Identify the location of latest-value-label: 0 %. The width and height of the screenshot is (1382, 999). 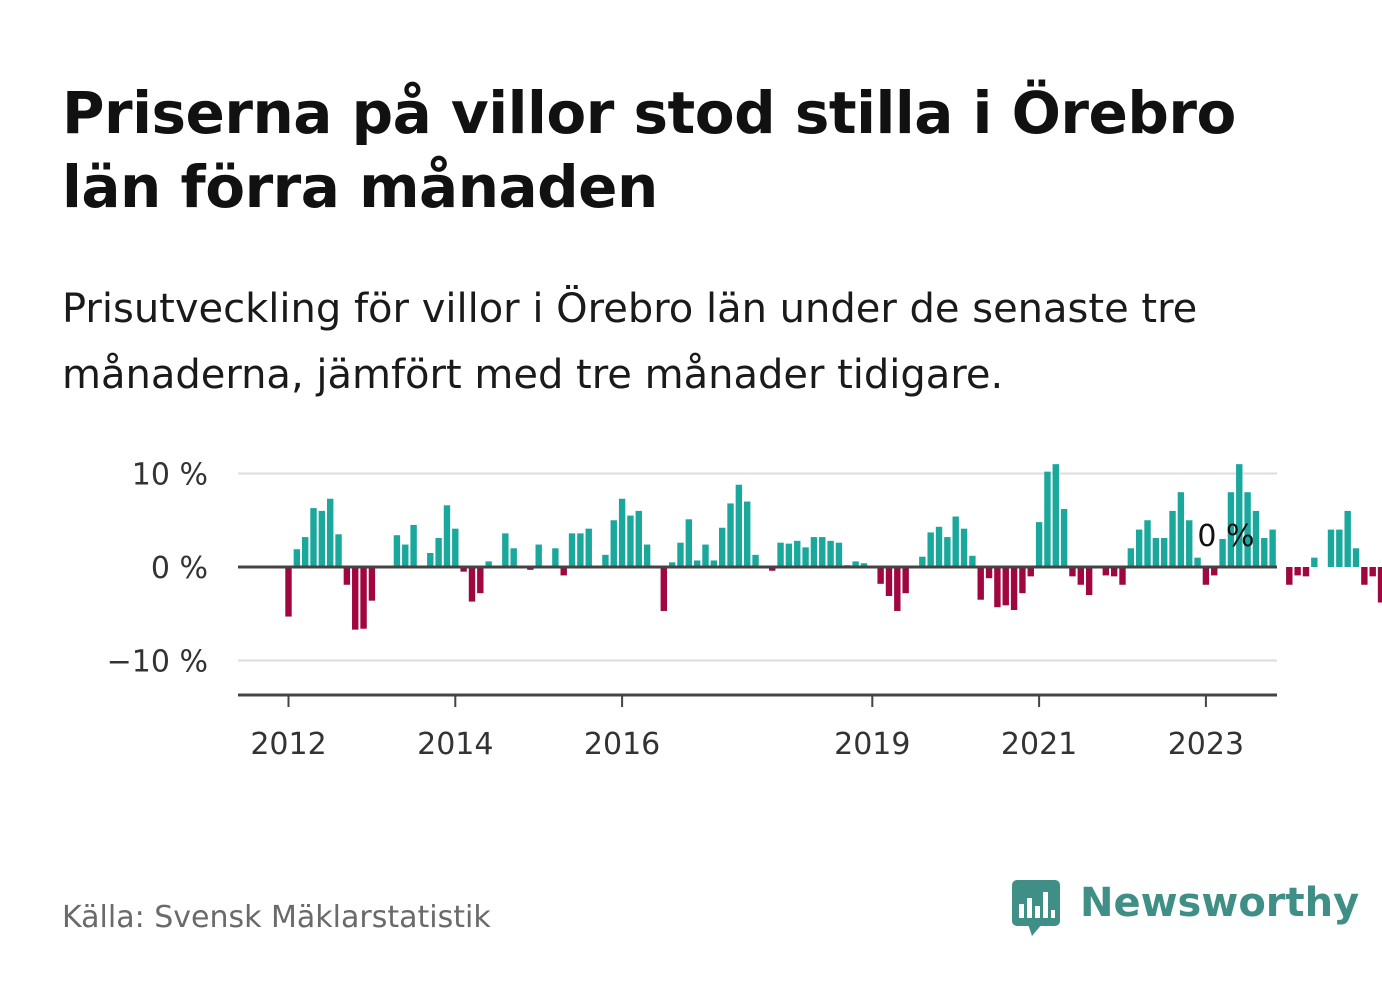
(1225, 536).